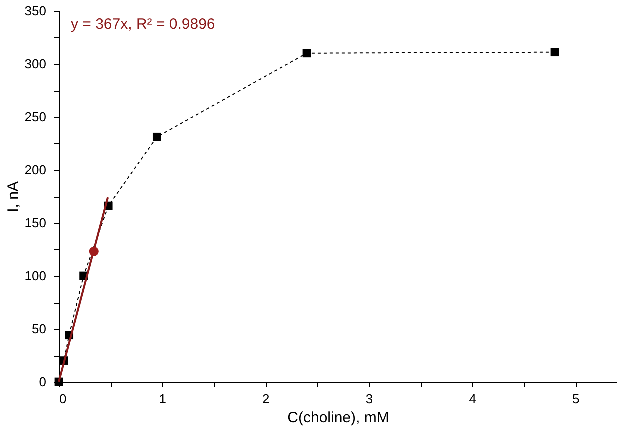  Describe the element at coordinates (472, 399) in the screenshot. I see `x-tick-label: 4` at that location.